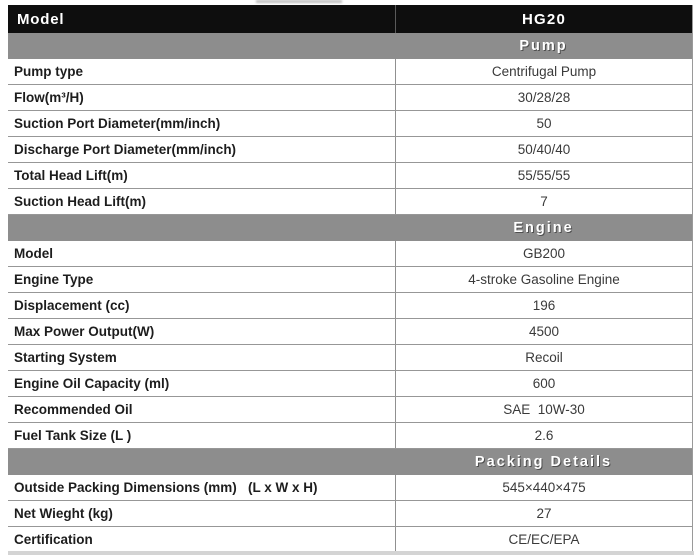  What do you see at coordinates (54, 279) in the screenshot?
I see `spec-label: Engine Type` at bounding box center [54, 279].